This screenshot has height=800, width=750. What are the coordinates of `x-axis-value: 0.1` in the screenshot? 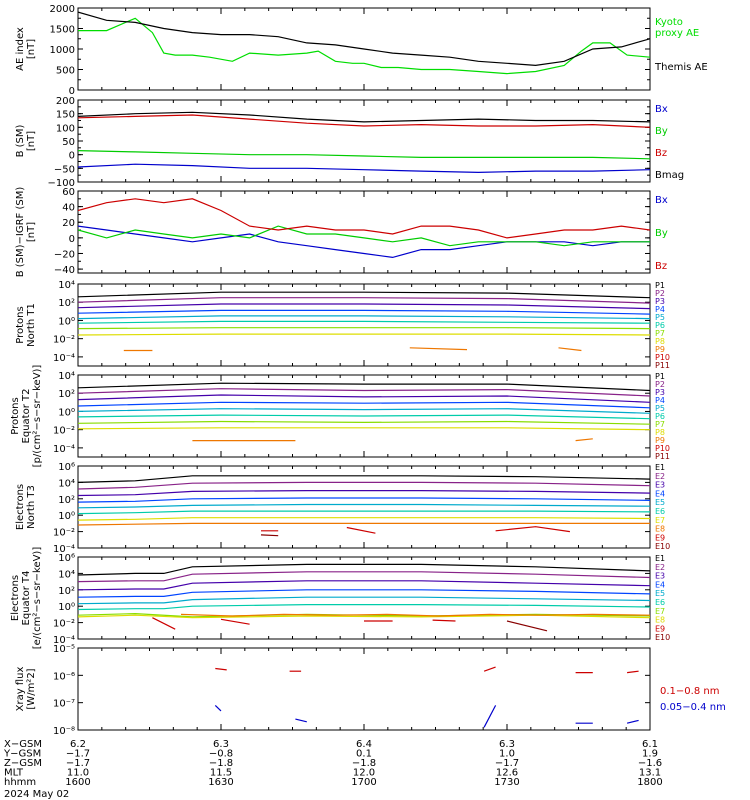 It's located at (364, 754).